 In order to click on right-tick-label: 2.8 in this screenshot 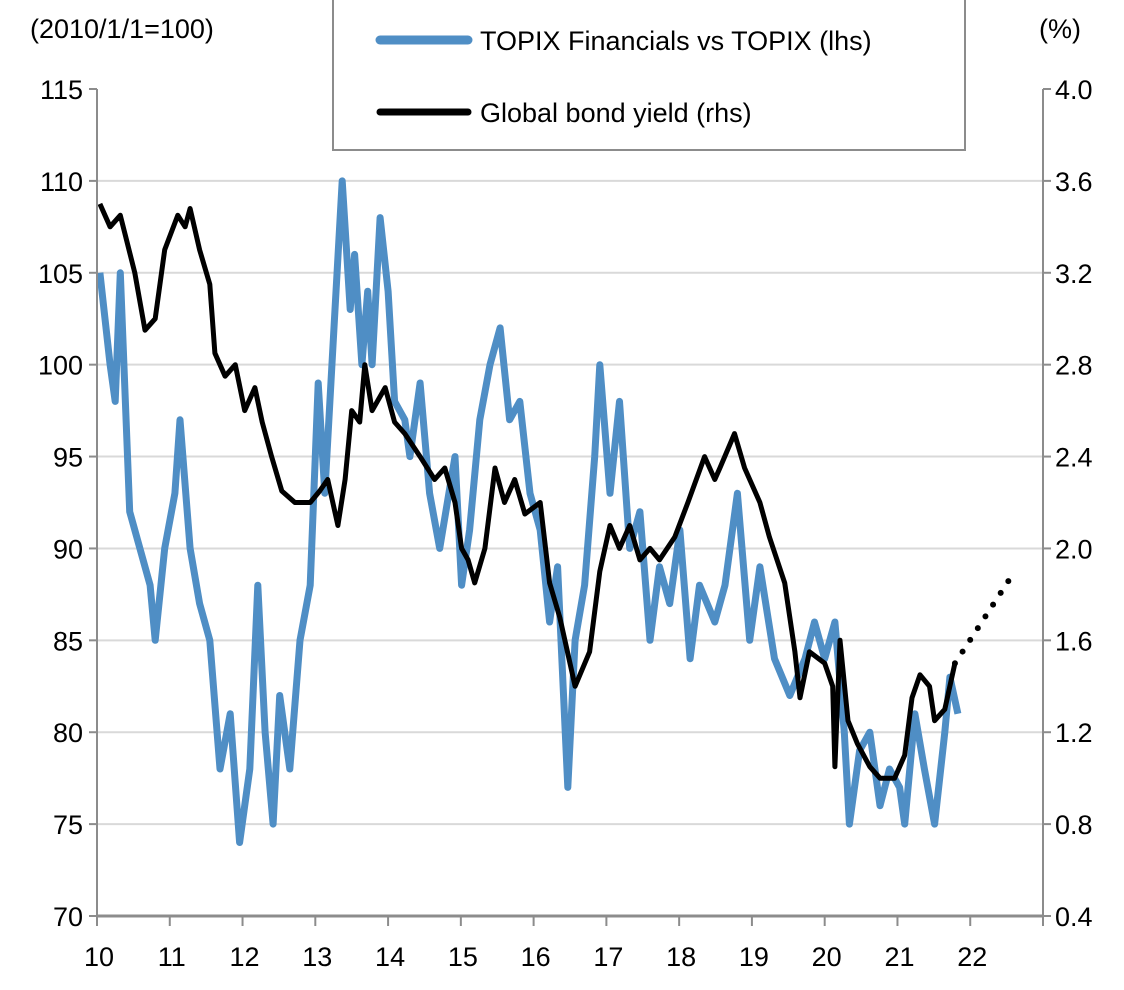, I will do `click(1074, 366)`.